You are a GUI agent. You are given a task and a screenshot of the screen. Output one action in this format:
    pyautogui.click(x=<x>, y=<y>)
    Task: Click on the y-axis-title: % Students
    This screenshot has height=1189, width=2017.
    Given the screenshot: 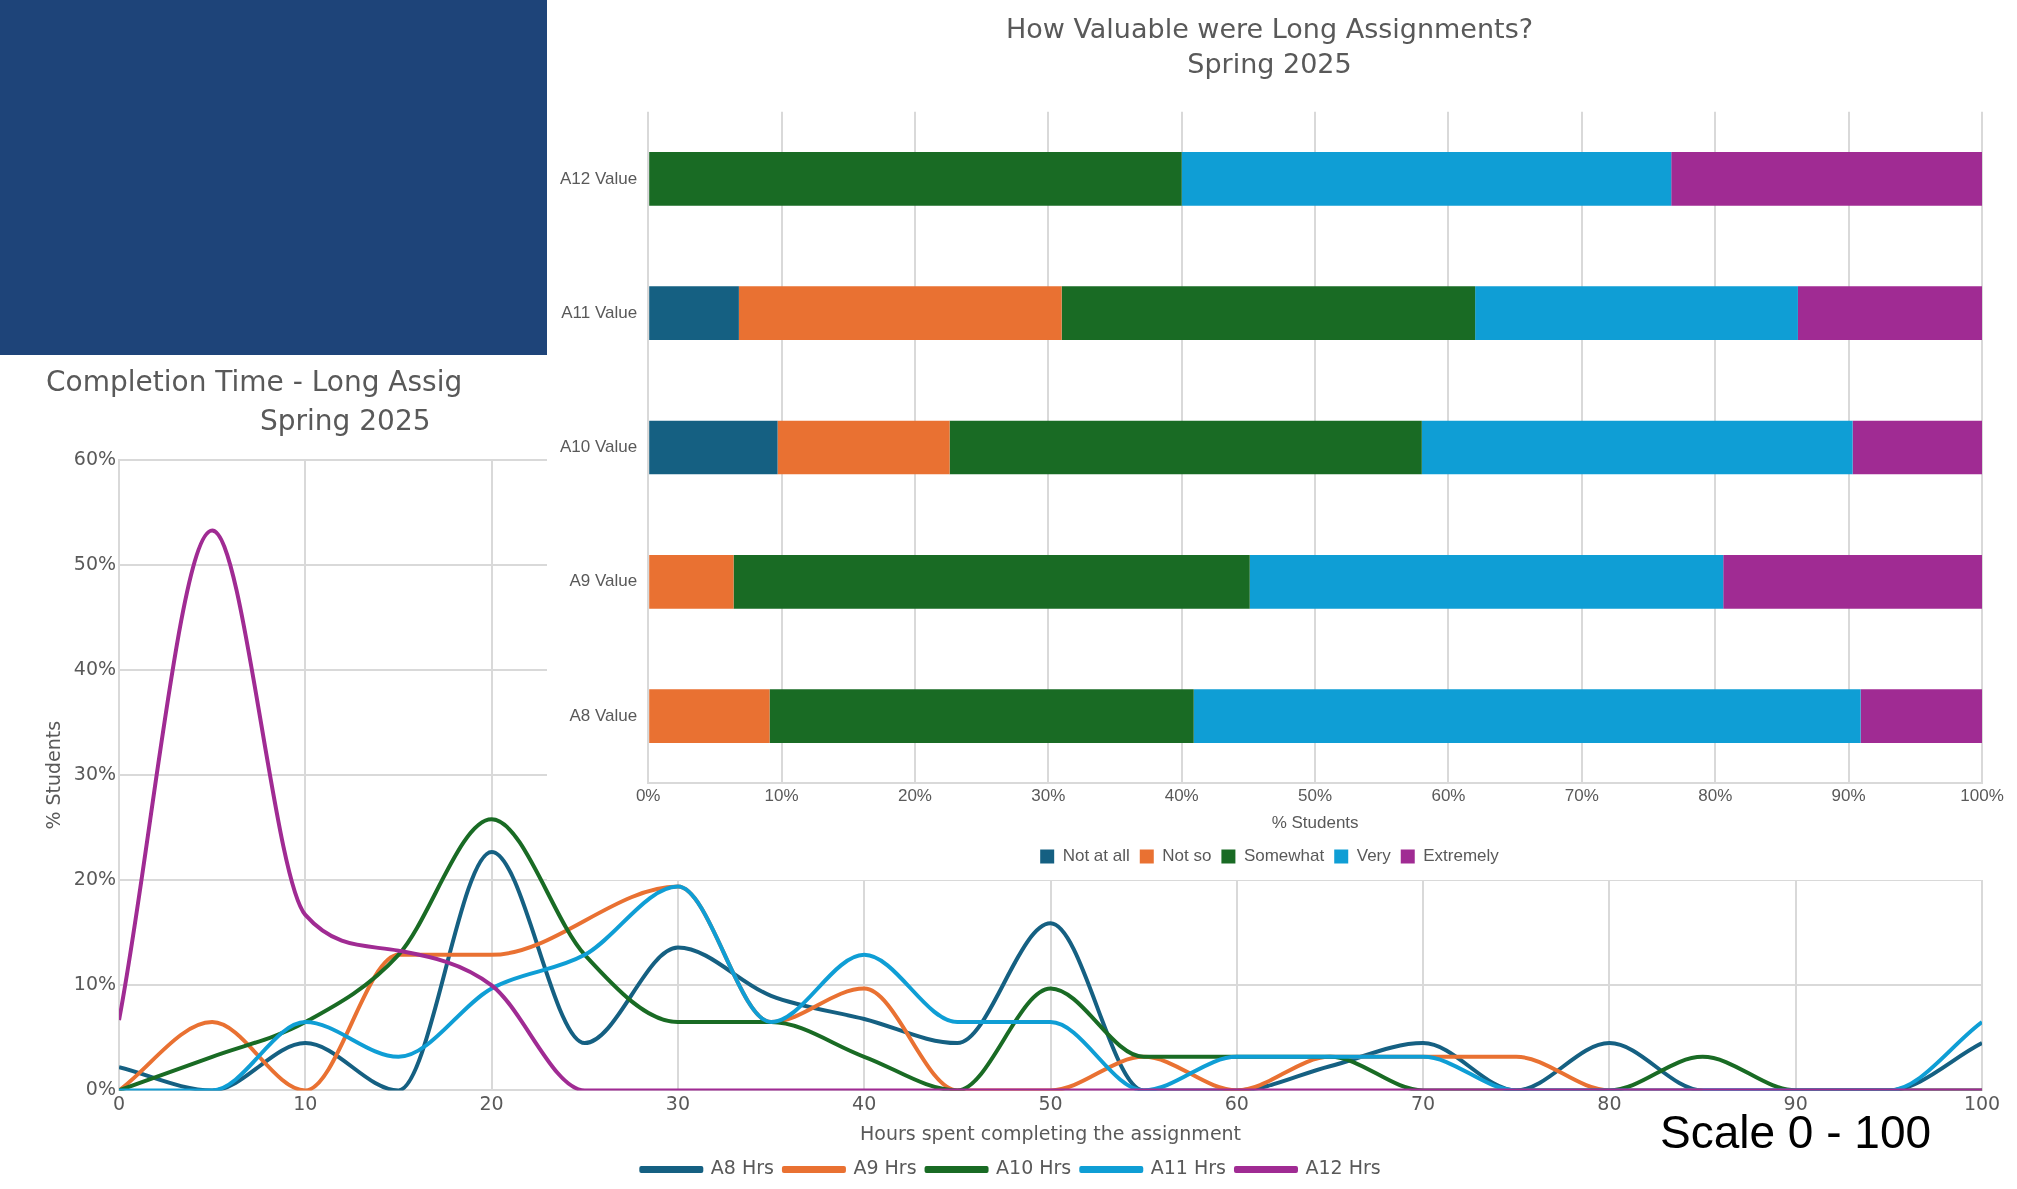 What is the action you would take?
    pyautogui.click(x=53, y=775)
    